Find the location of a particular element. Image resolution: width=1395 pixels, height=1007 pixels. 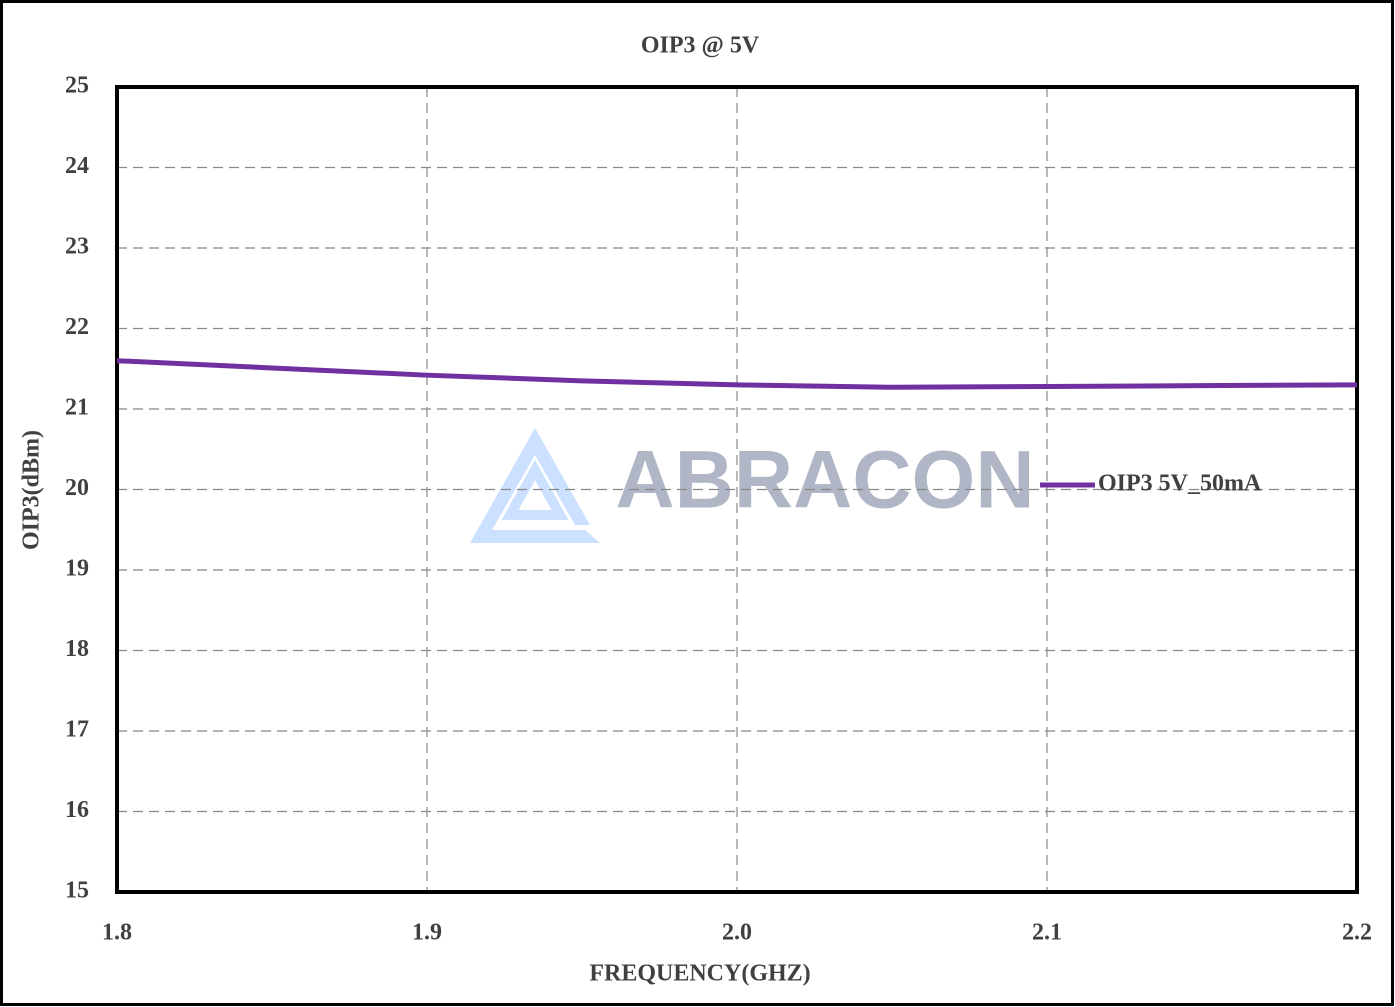

x-tick-label: 2.1 is located at coordinates (1047, 933).